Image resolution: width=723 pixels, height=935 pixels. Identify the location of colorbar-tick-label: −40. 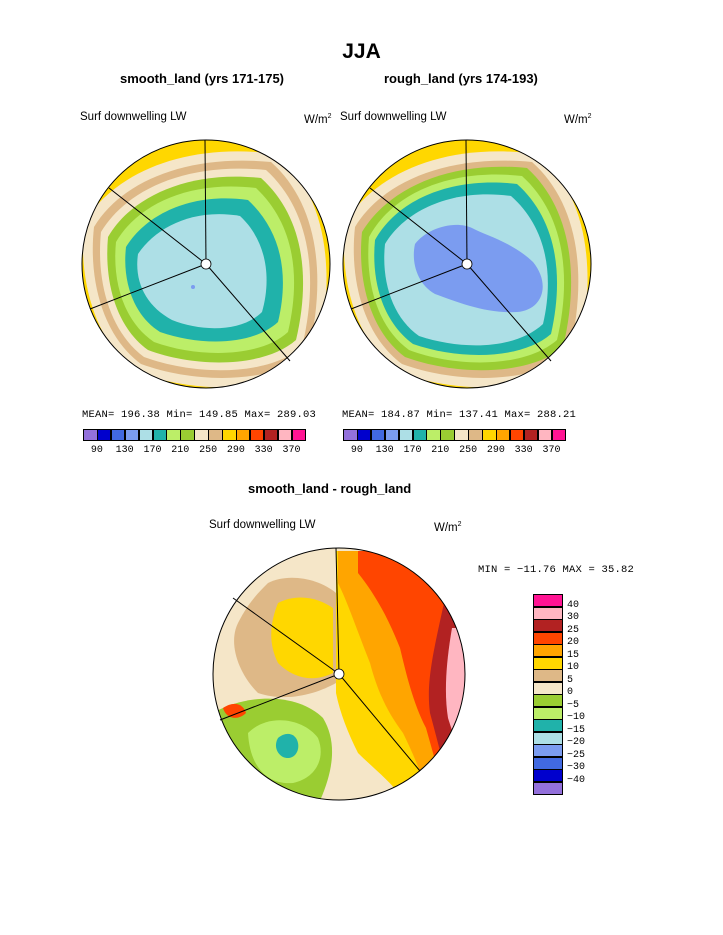
(576, 780).